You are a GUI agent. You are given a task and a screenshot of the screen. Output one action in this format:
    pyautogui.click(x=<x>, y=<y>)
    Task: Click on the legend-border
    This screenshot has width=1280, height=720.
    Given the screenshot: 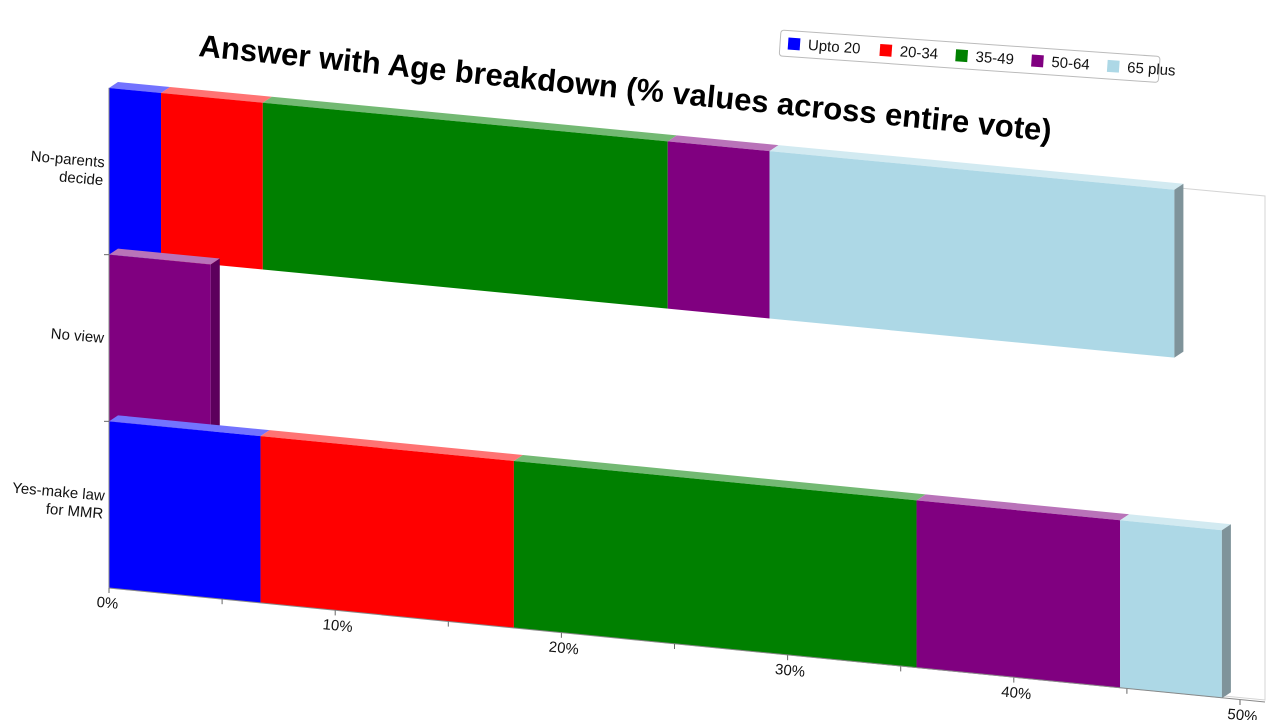 What is the action you would take?
    pyautogui.click(x=969, y=56)
    